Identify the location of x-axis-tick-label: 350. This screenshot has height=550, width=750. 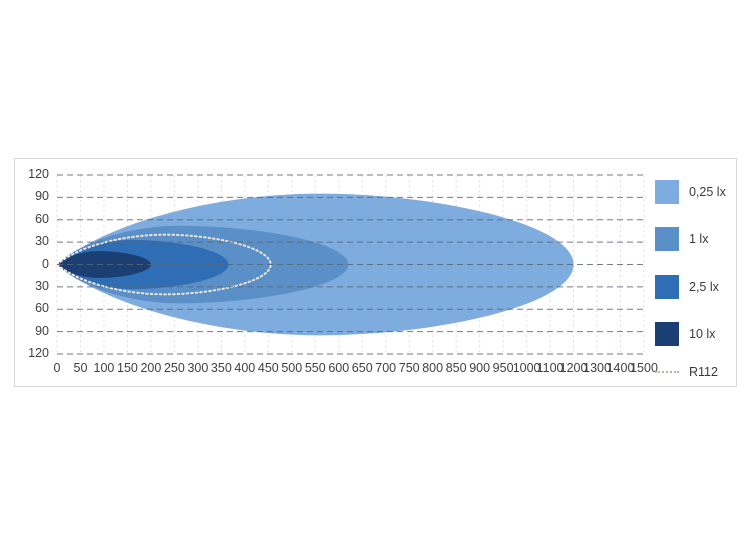
(221, 368).